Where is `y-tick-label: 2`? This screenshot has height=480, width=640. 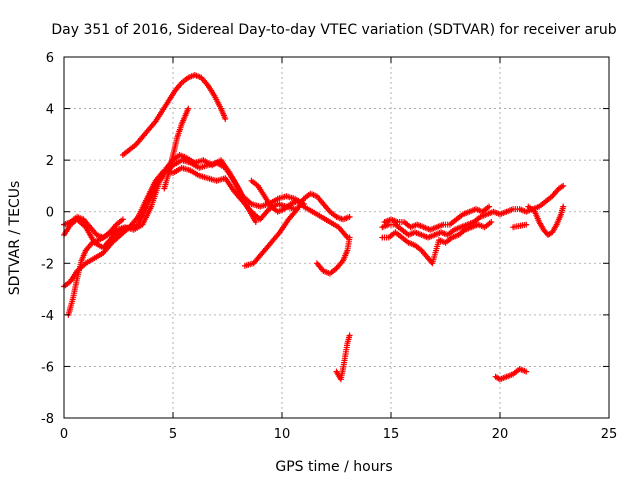
y-tick-label: 2 is located at coordinates (50, 161).